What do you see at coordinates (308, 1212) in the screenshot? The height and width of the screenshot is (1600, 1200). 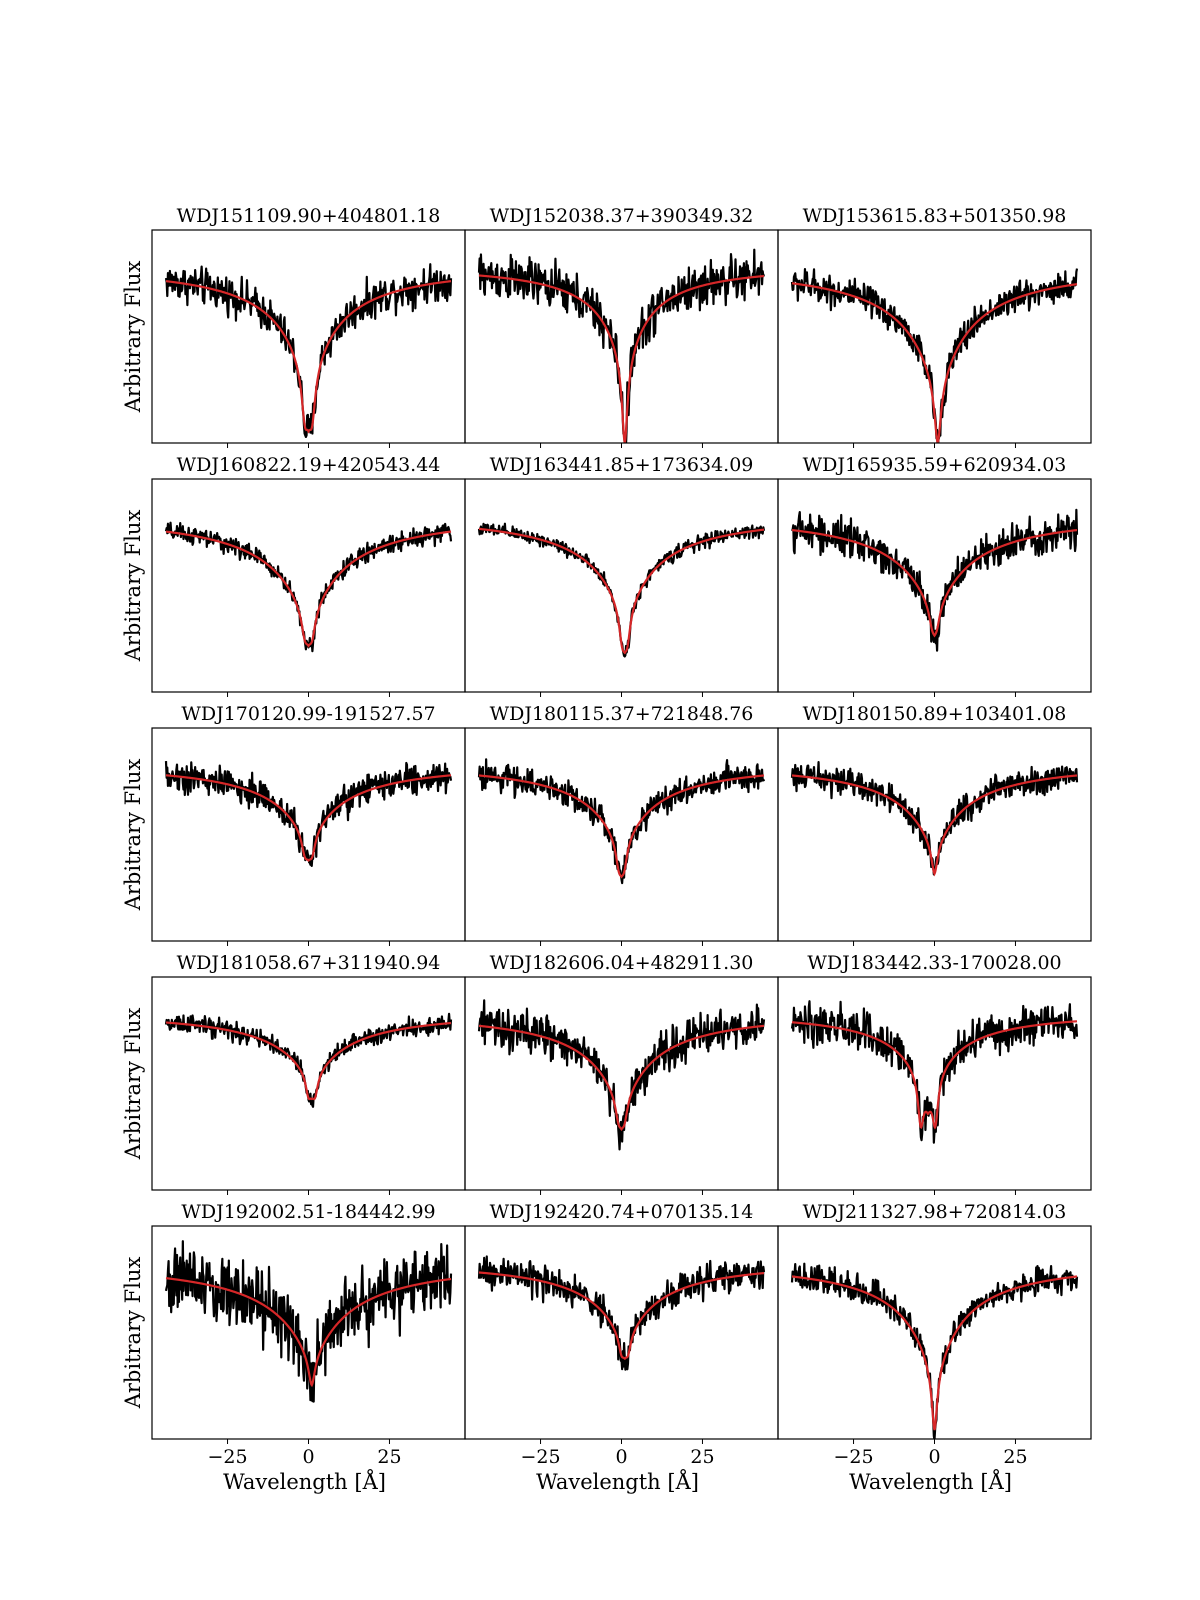 I see `panel-title: WDJ192002.51-184442.99` at bounding box center [308, 1212].